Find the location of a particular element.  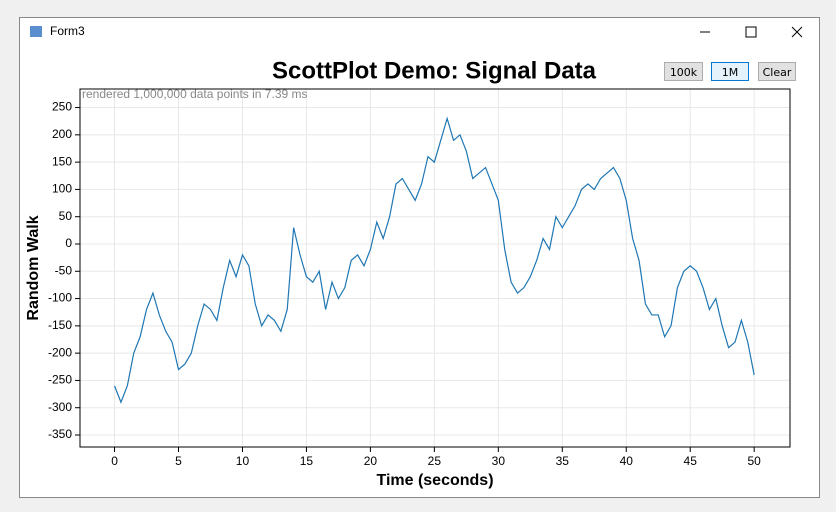

x-tick-label: 25 is located at coordinates (435, 461).